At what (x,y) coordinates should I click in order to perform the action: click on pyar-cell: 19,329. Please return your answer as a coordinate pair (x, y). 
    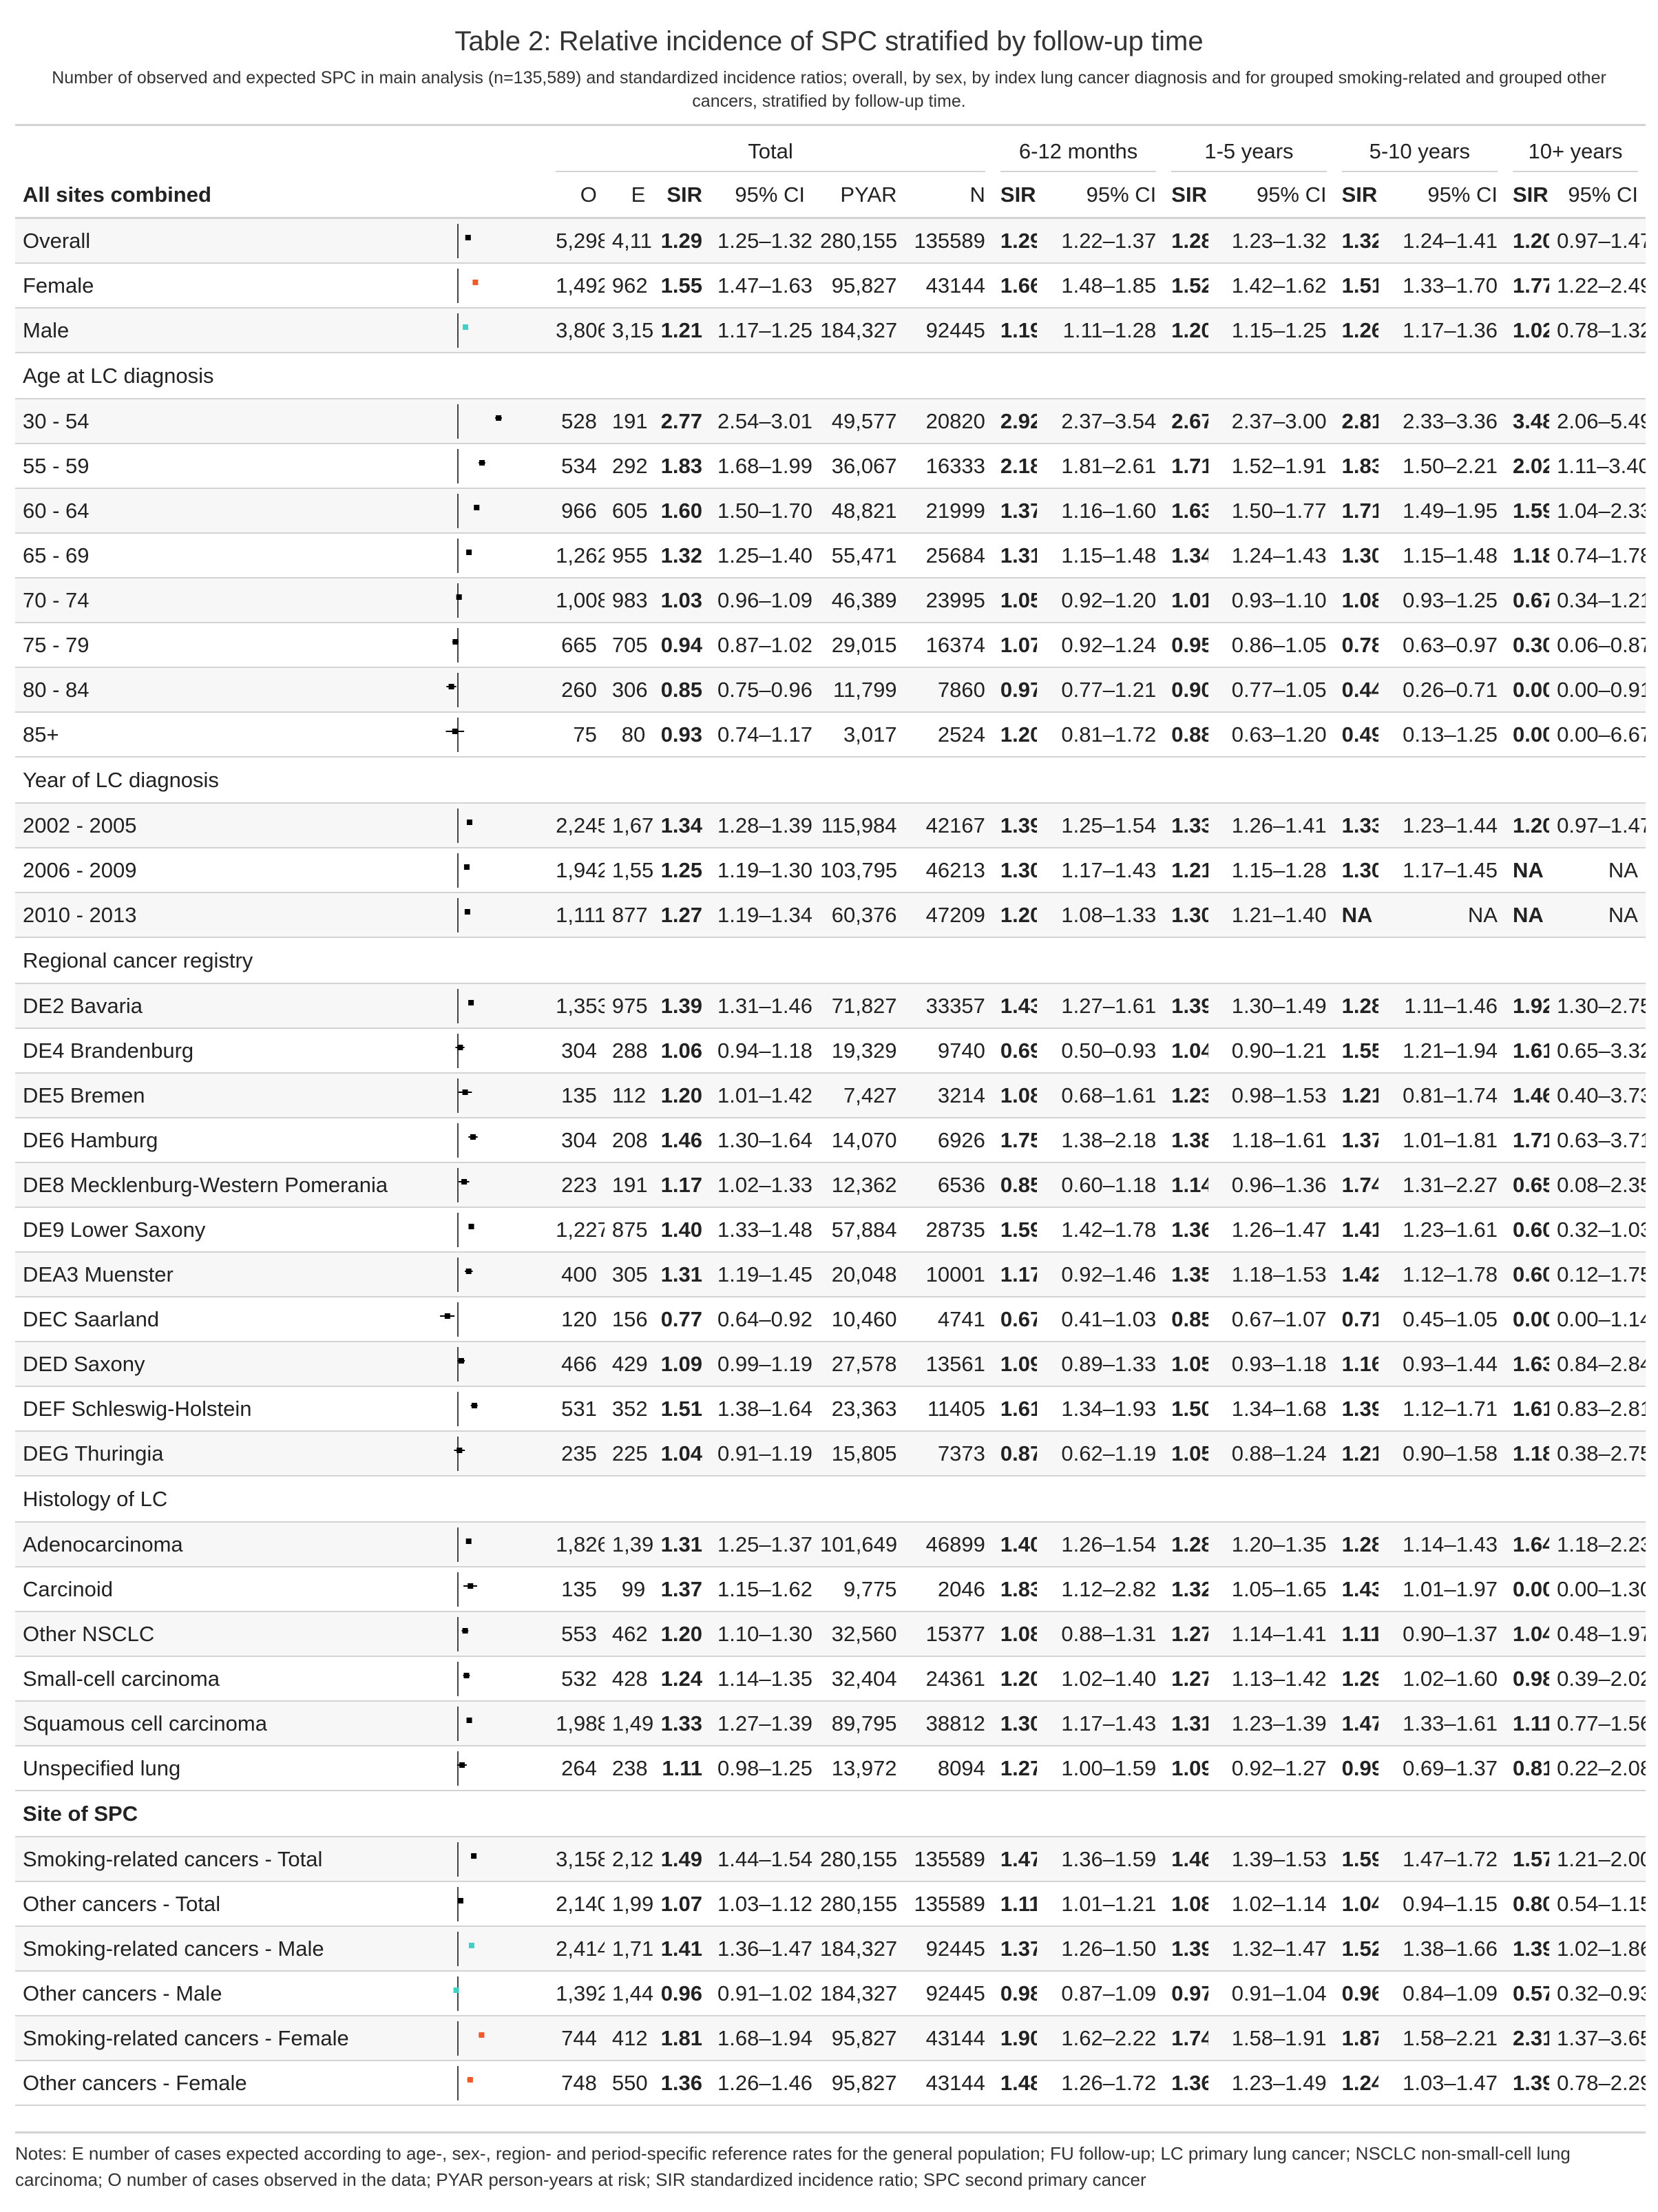
    Looking at the image, I should click on (858, 1051).